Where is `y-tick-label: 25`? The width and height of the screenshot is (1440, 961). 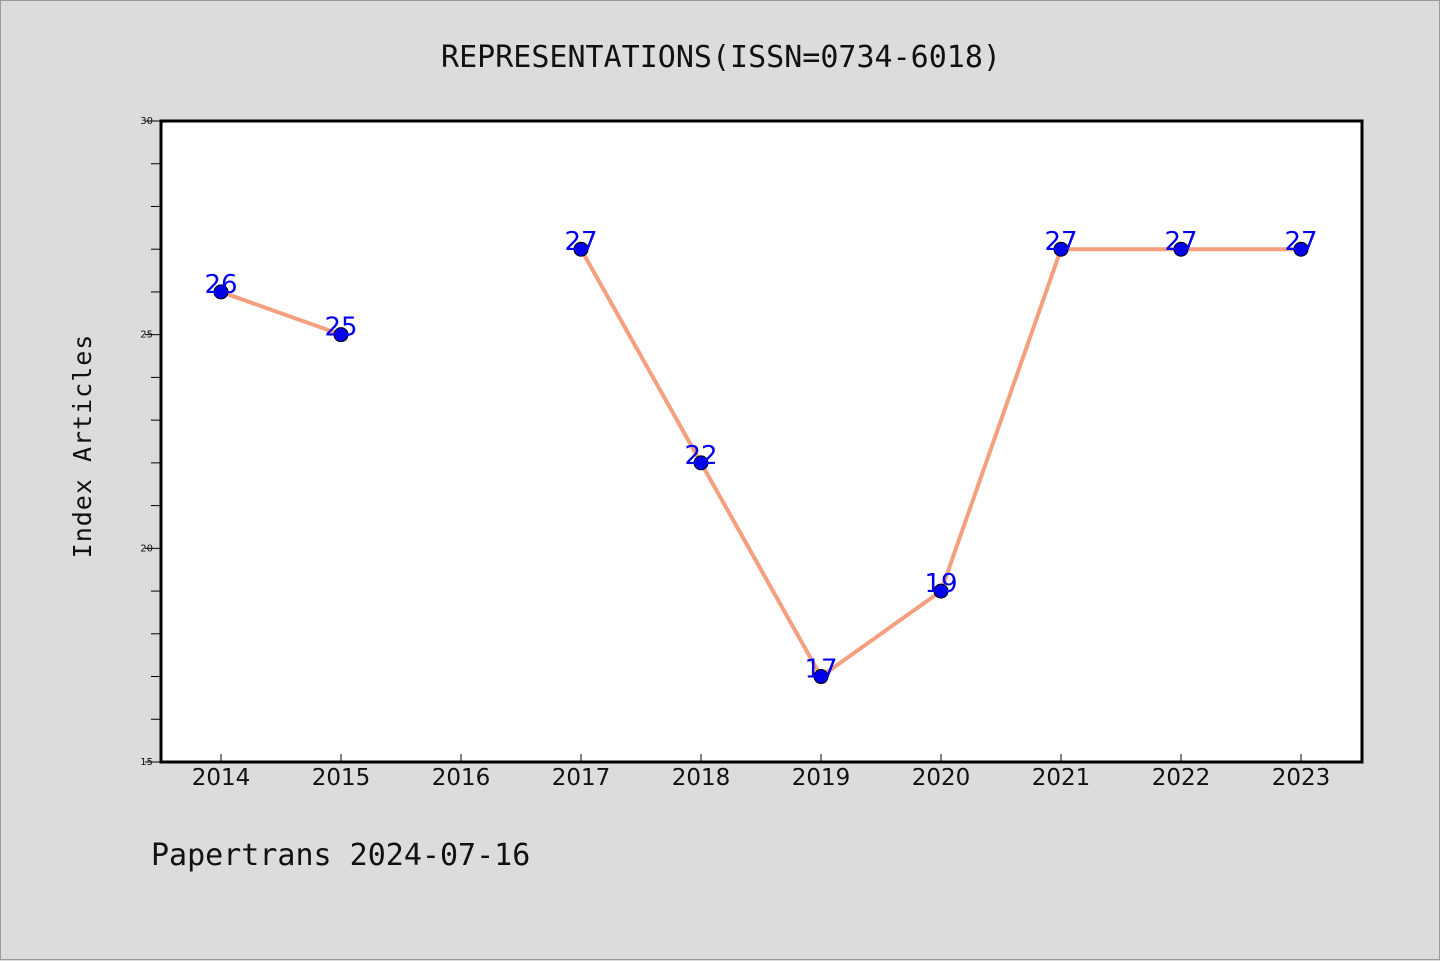 y-tick-label: 25 is located at coordinates (146, 335).